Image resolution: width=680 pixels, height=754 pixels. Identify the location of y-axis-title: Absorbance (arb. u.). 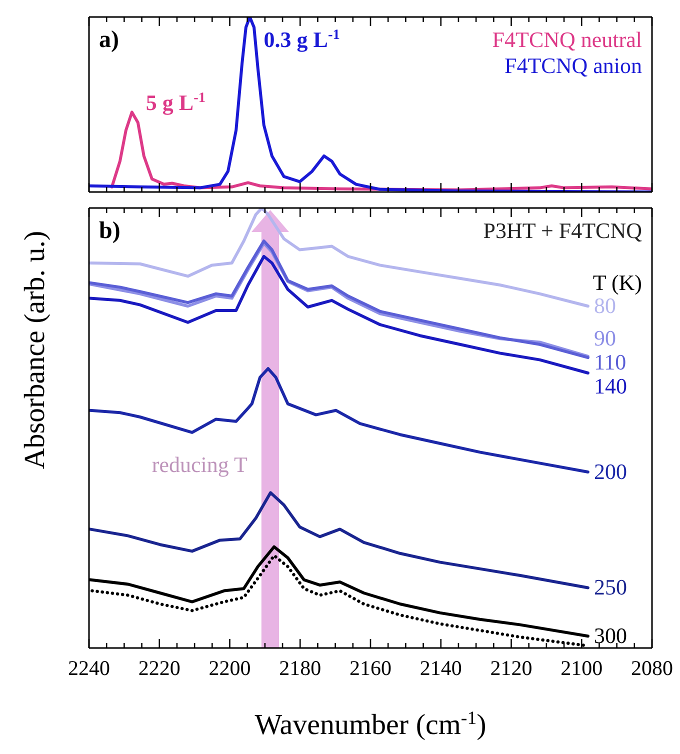
(35, 350).